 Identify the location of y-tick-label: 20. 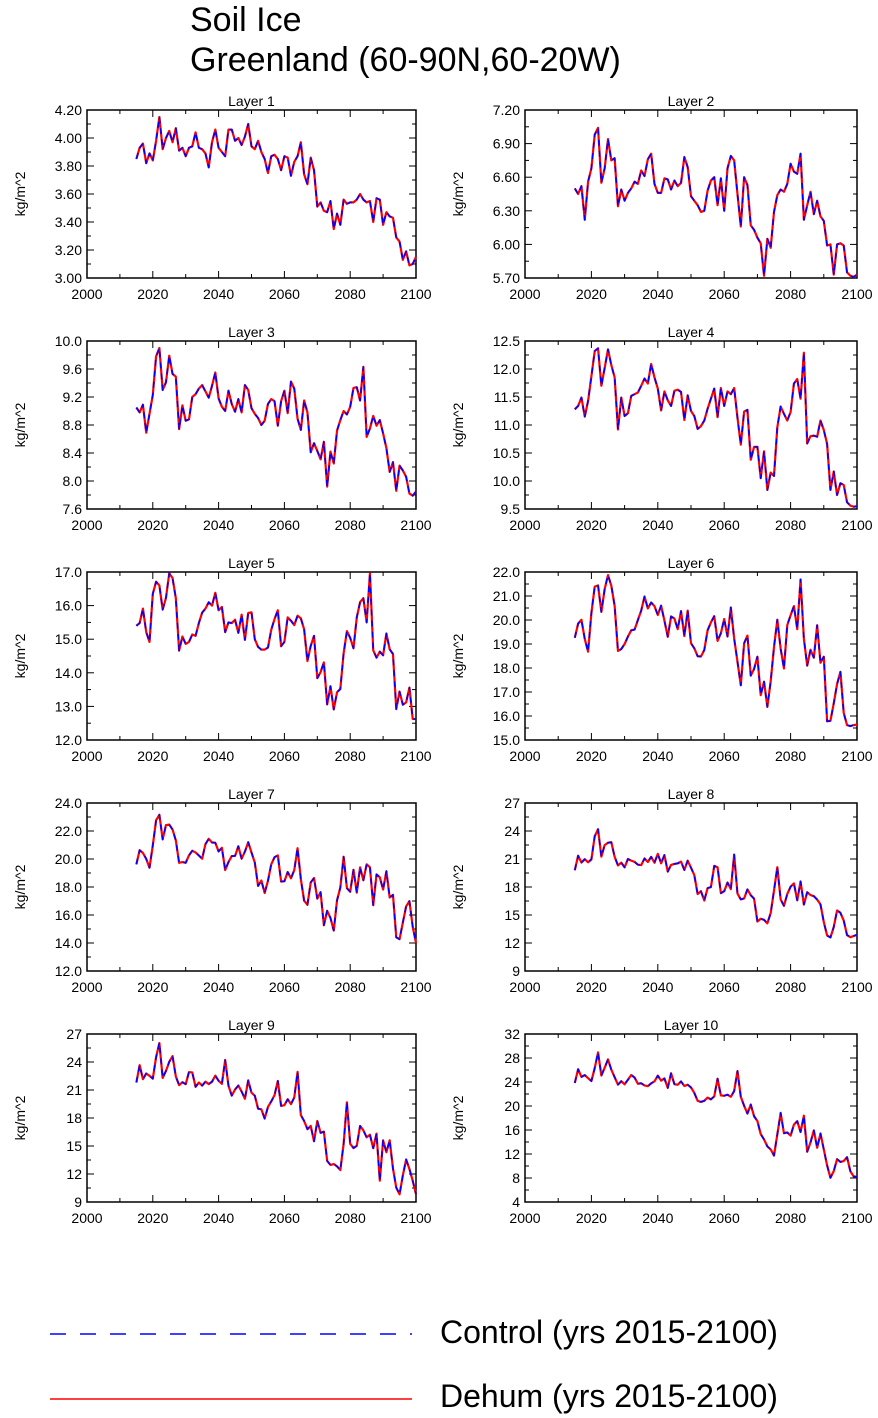
(512, 1106).